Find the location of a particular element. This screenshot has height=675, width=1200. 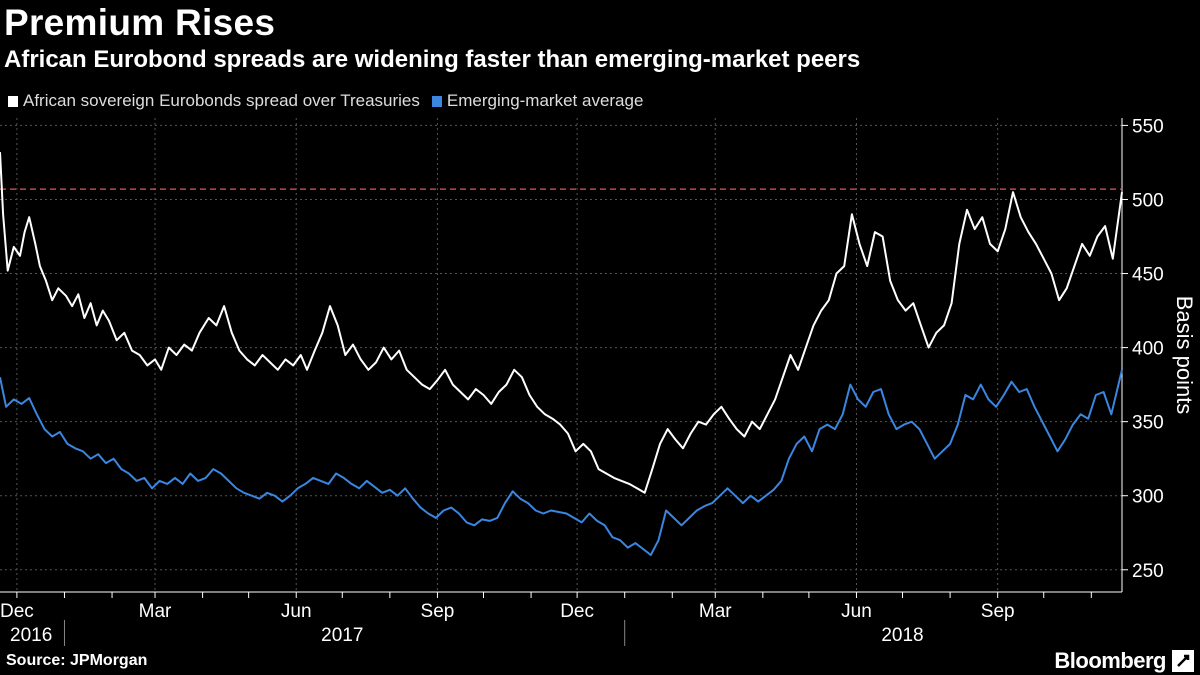

x-year-label: 2016 is located at coordinates (31, 635).